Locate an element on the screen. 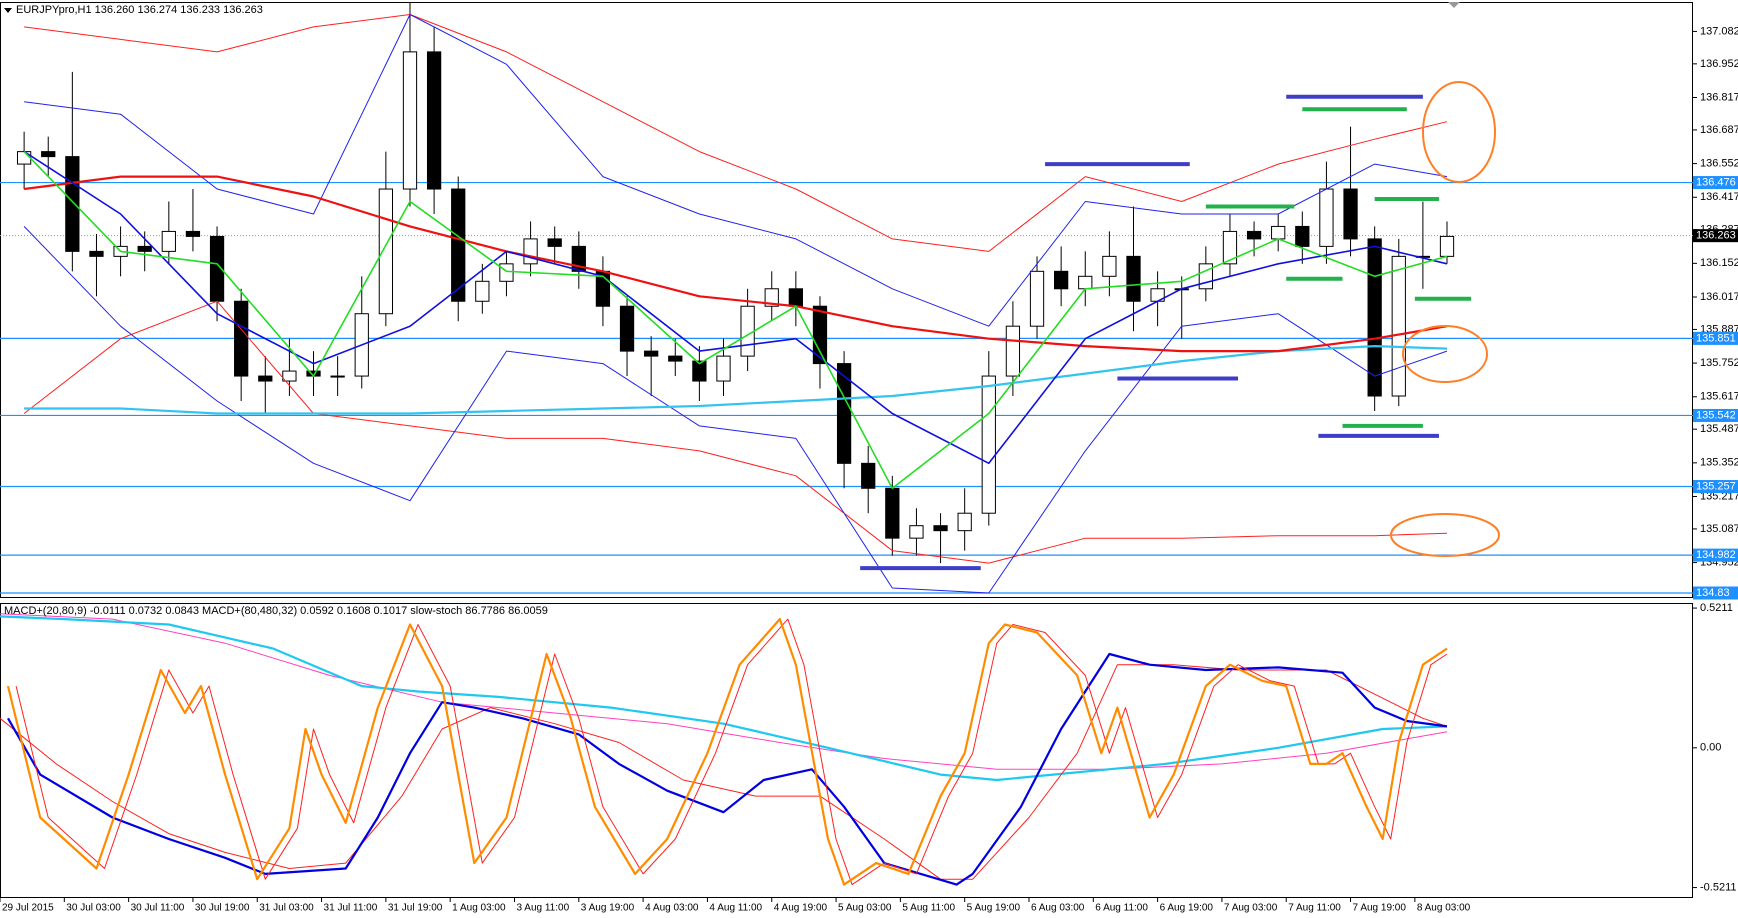 Image resolution: width=1738 pixels, height=918 pixels. y-tick-label: 135.087 is located at coordinates (1719, 529).